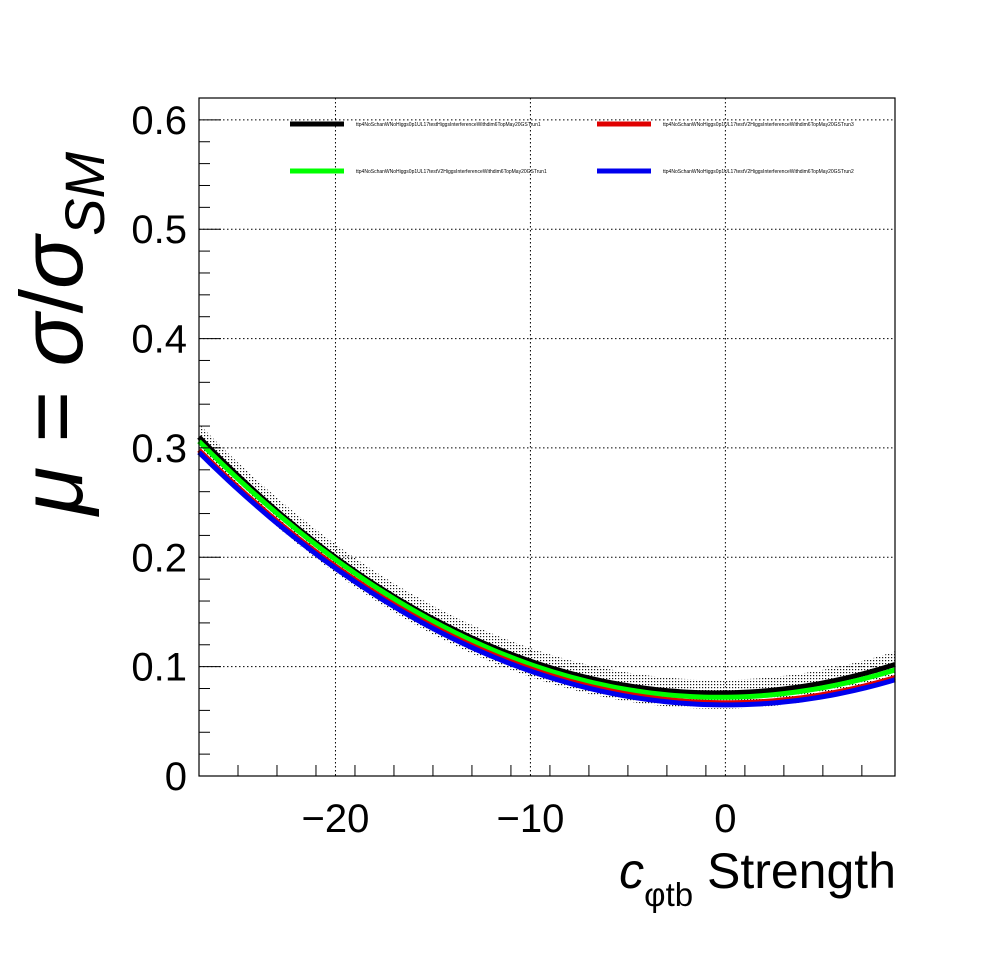 This screenshot has height=972, width=996. Describe the element at coordinates (159, 340) in the screenshot. I see `y-tick-label: 0.4` at that location.